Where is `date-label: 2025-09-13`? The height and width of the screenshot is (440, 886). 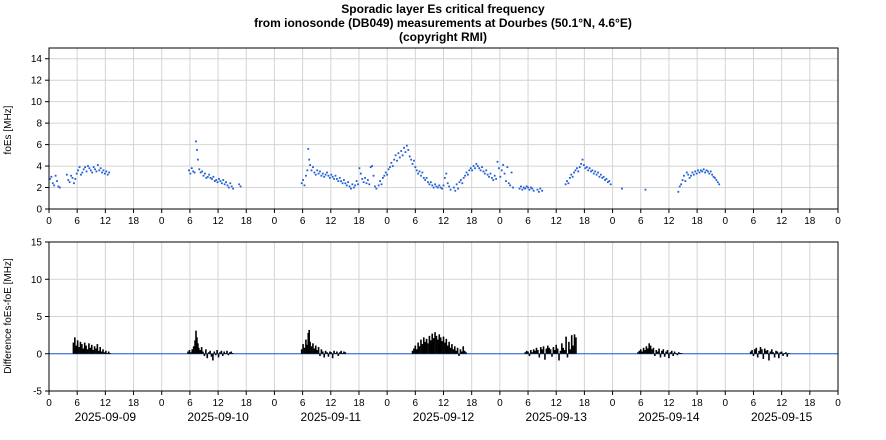
date-label: 2025-09-13 is located at coordinates (557, 417).